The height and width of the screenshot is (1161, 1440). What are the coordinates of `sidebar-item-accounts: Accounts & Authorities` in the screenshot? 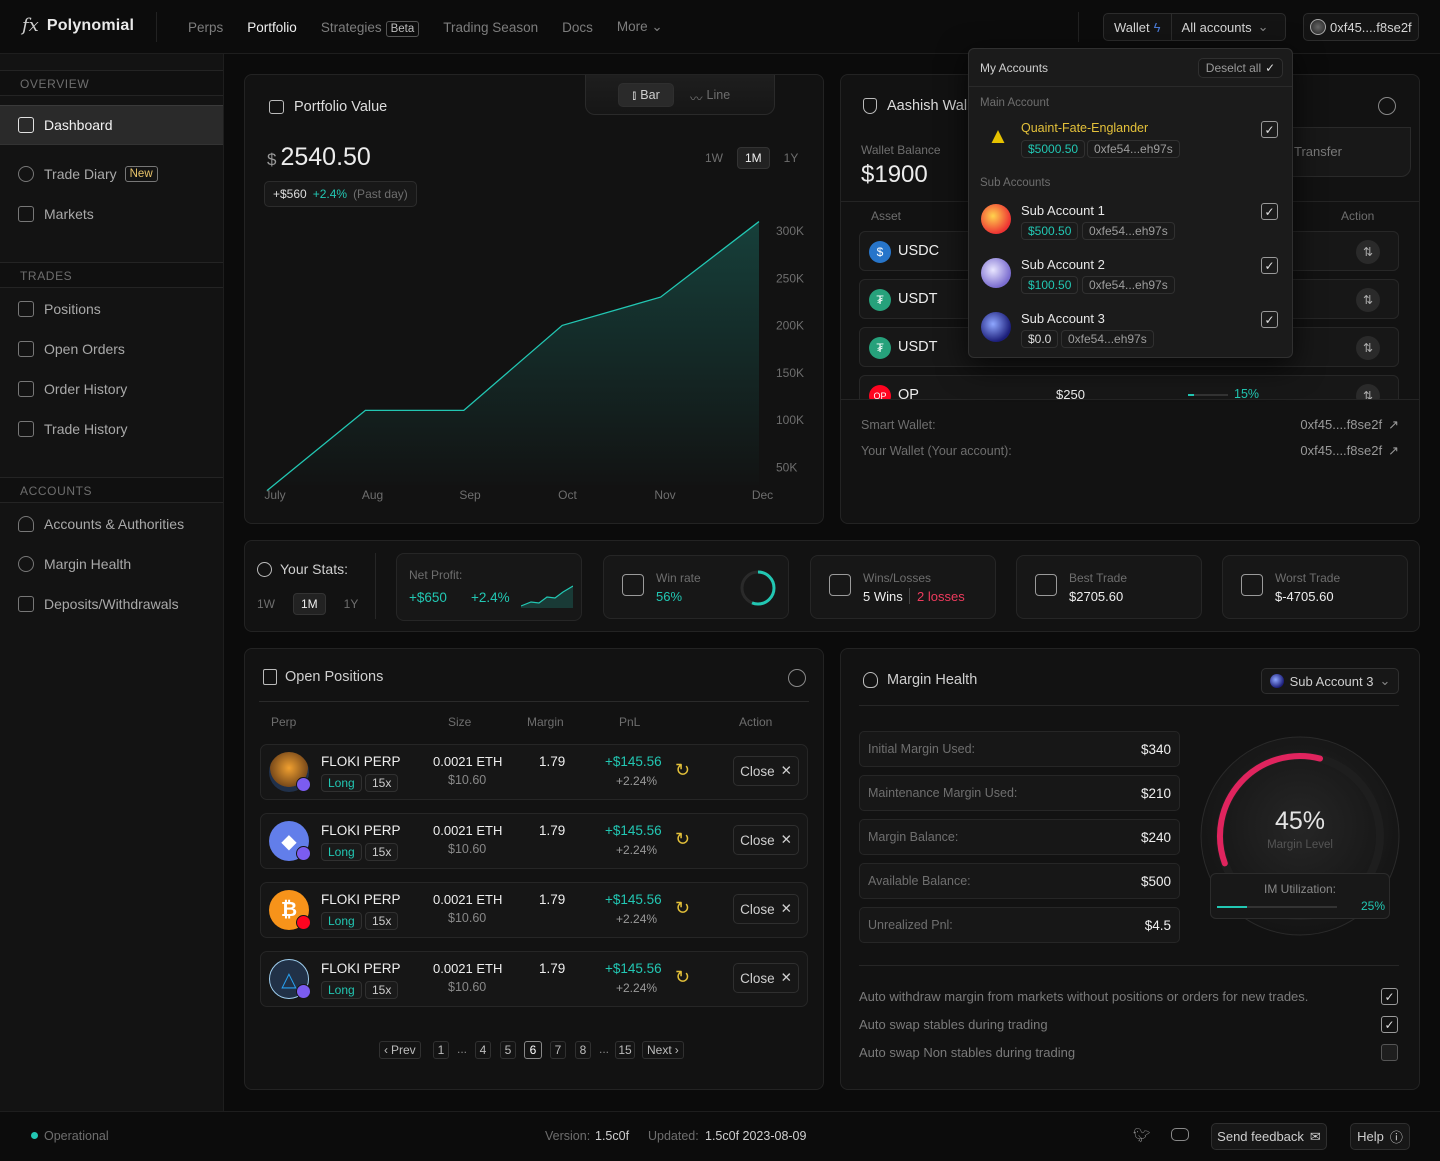 It's located at (111, 524).